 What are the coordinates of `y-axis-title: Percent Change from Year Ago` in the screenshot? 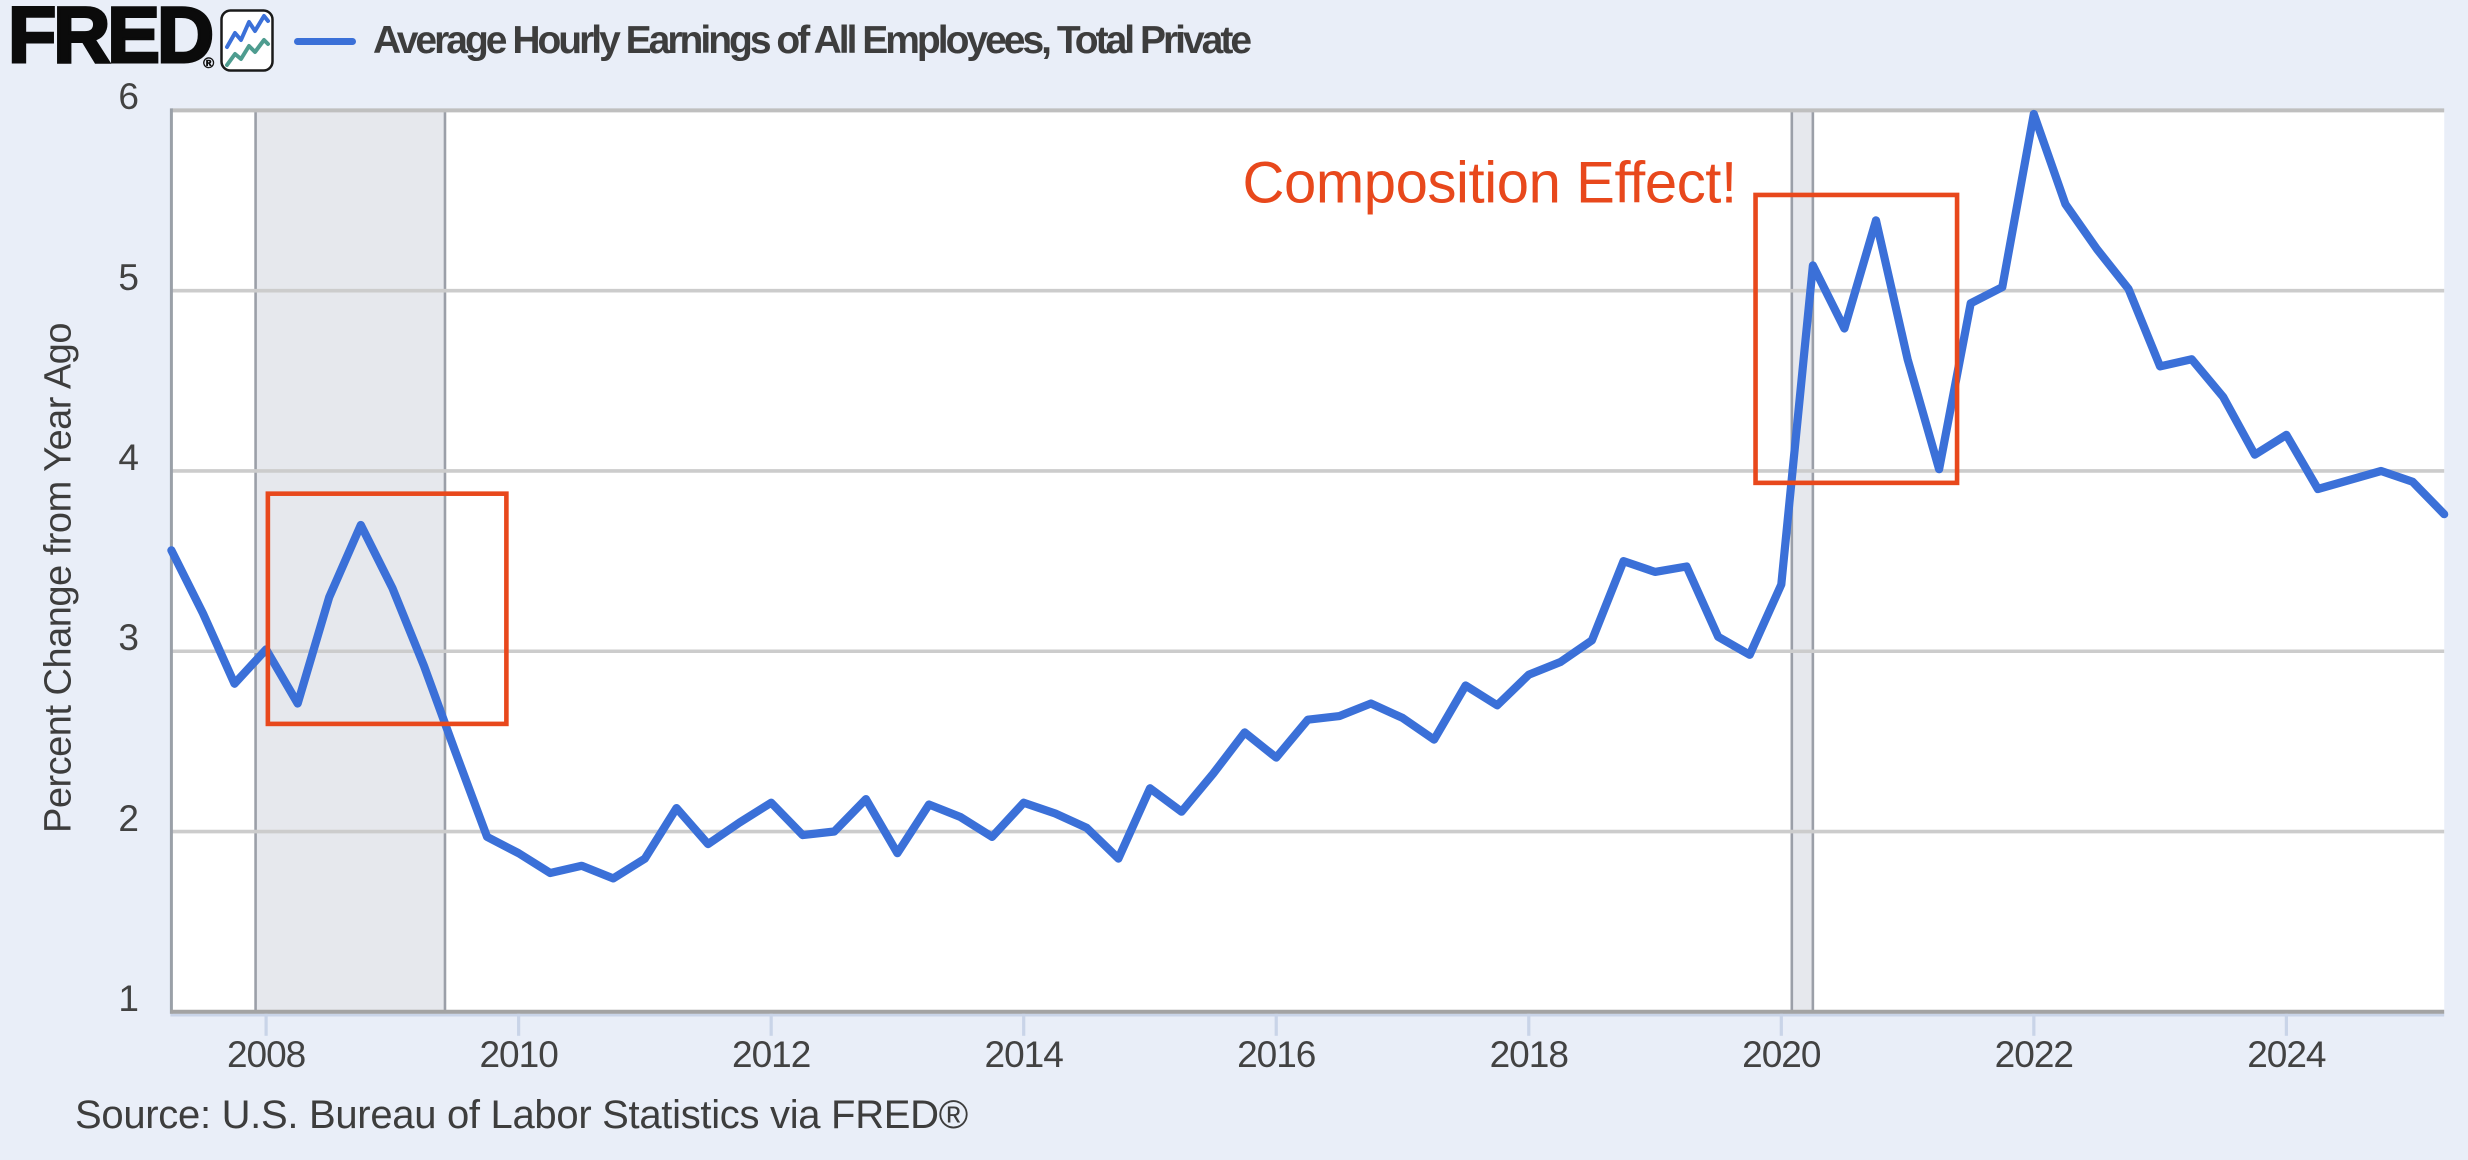 It's located at (58, 578).